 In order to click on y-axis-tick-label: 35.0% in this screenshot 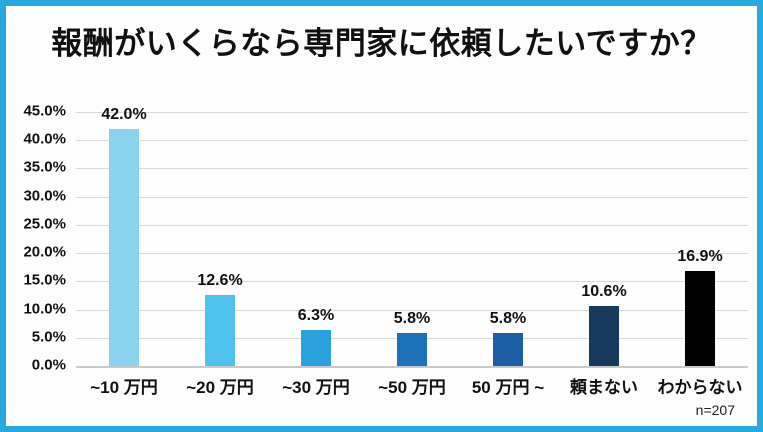, I will do `click(44, 168)`.